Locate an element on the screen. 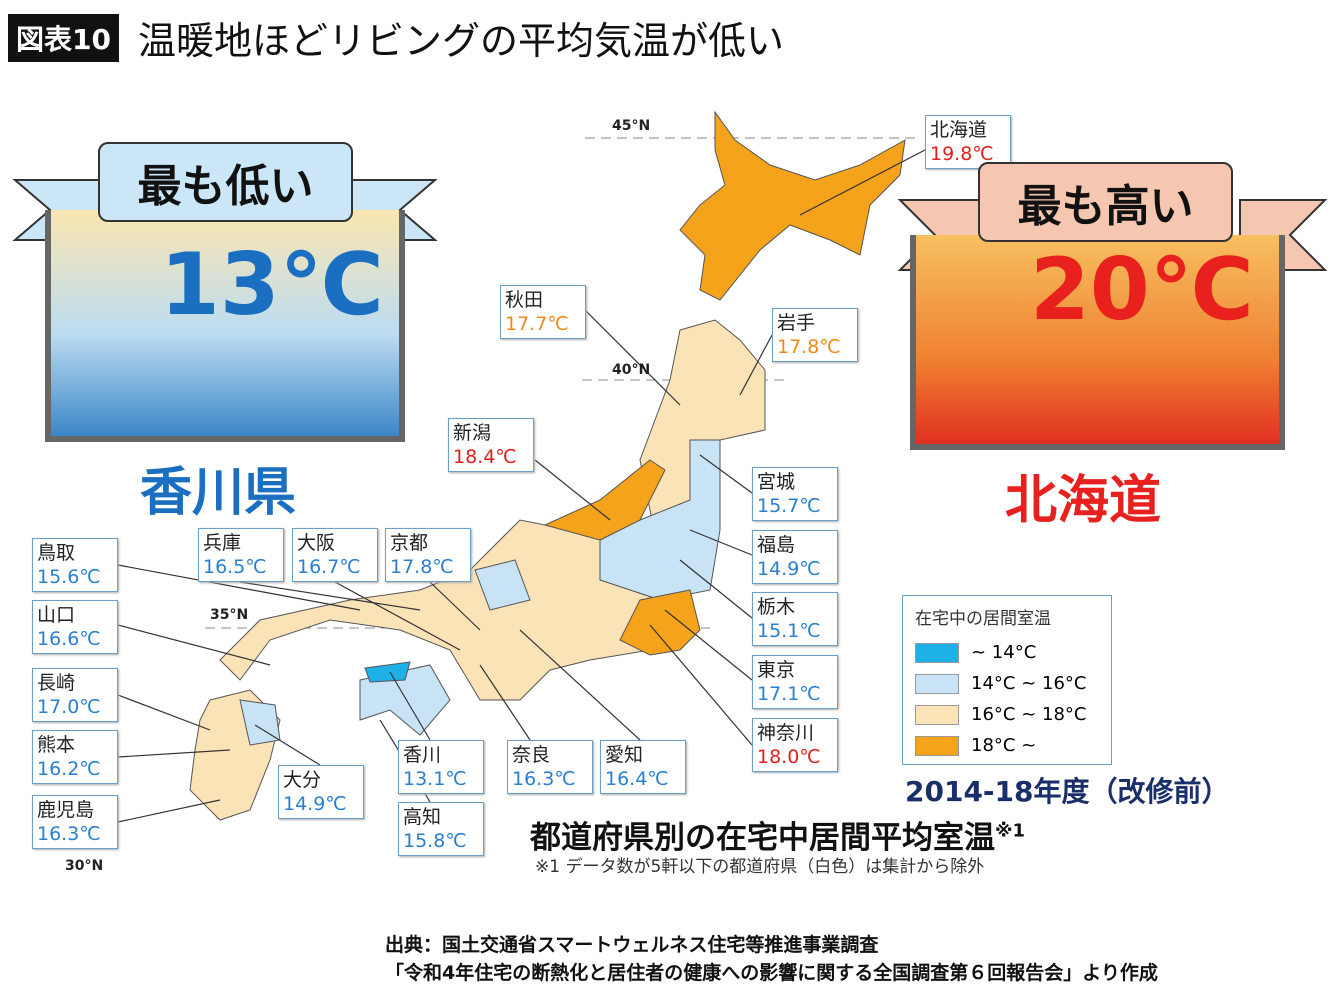 Image resolution: width=1340 pixels, height=990 pixels. prefecture-name: 愛知 is located at coordinates (624, 755).